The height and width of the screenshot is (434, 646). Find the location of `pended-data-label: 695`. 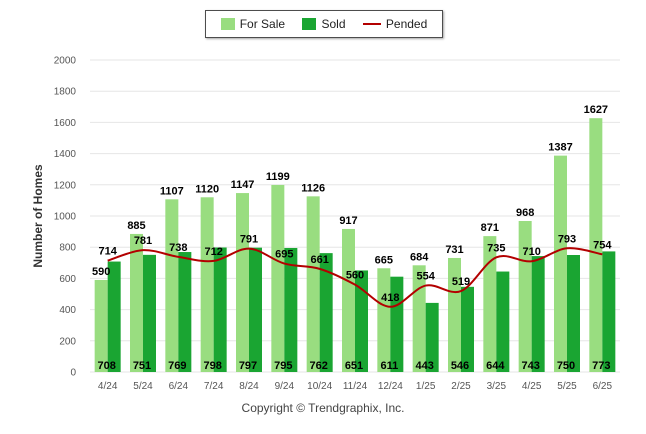

pended-data-label: 695 is located at coordinates (284, 255).